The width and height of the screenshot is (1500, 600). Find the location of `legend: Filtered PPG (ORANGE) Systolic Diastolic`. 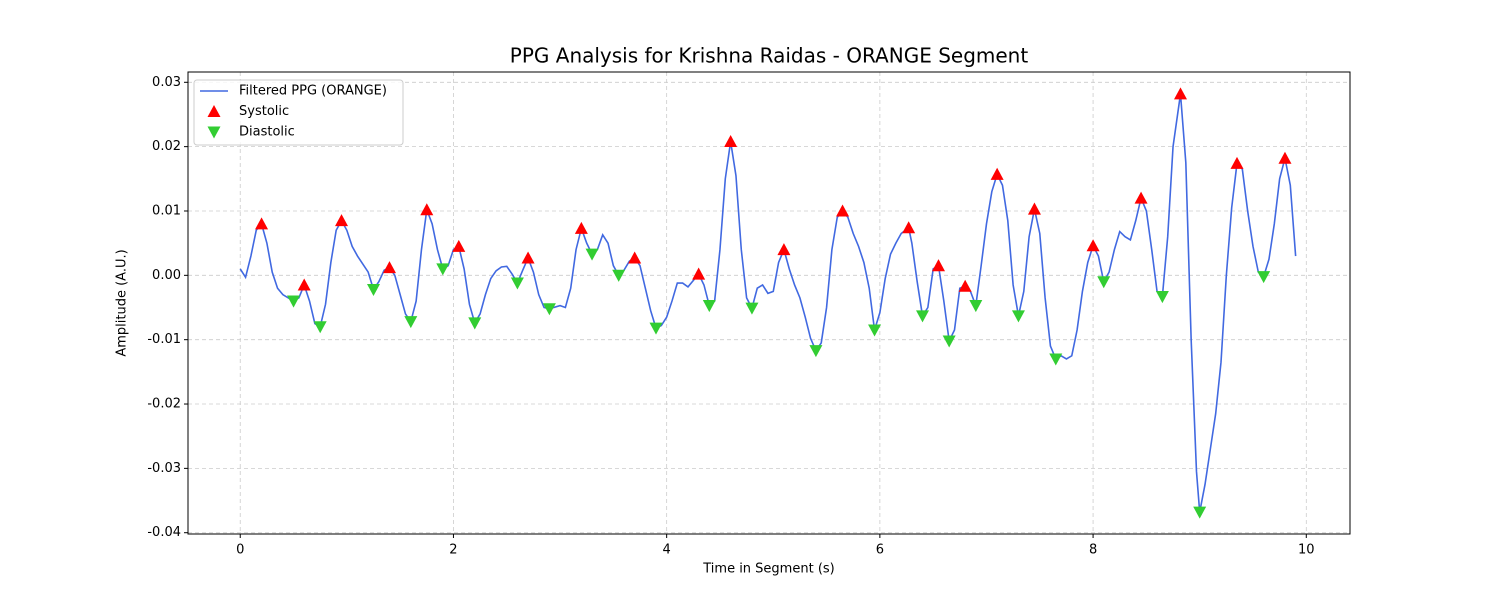

legend: Filtered PPG (ORANGE) Systolic Diastolic is located at coordinates (298, 112).